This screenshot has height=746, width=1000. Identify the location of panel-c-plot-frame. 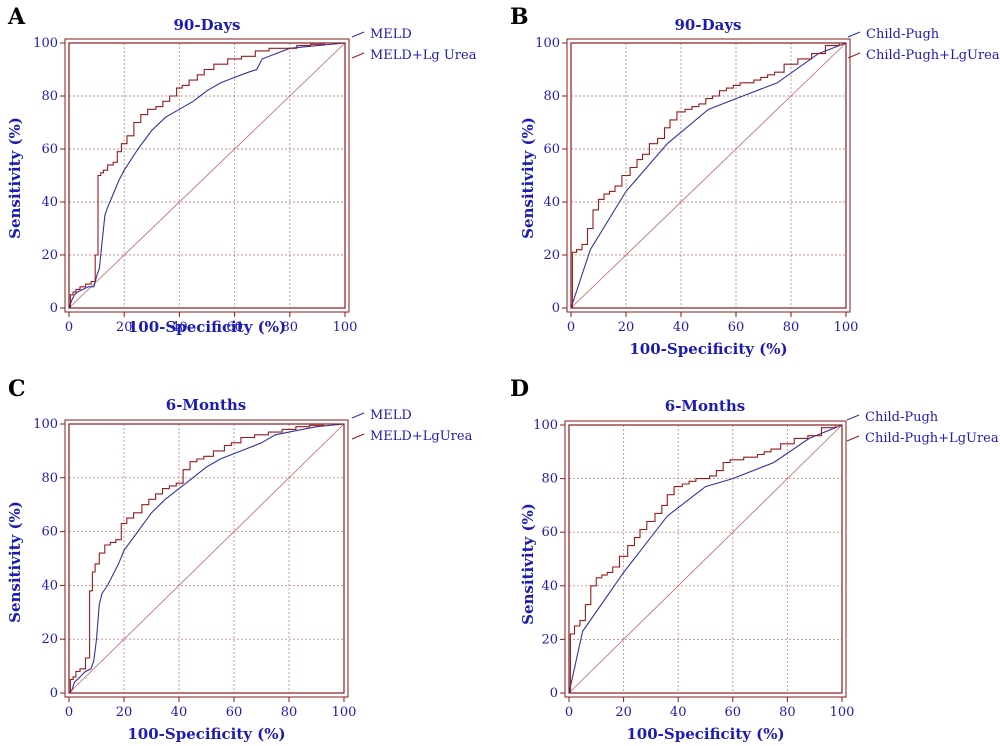
(206, 558).